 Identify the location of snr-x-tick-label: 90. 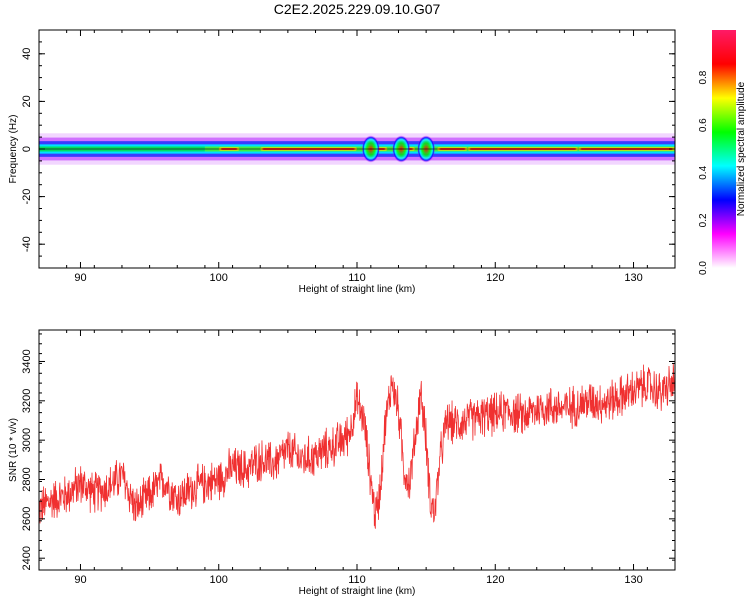
(80, 580).